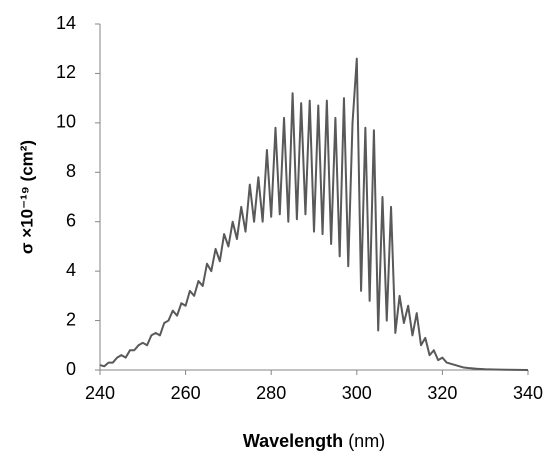  Describe the element at coordinates (71, 270) in the screenshot. I see `y-tick-label: 4` at that location.